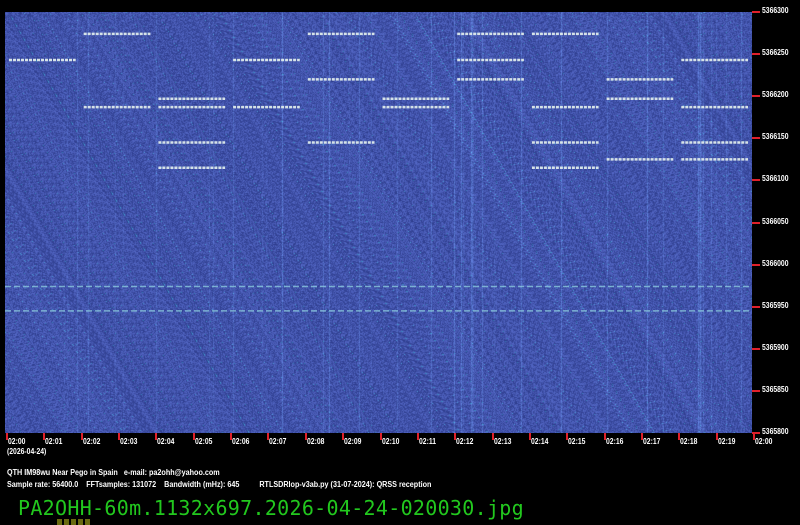 The width and height of the screenshot is (800, 525). I want to click on y-tick-label: 5366300, so click(775, 10).